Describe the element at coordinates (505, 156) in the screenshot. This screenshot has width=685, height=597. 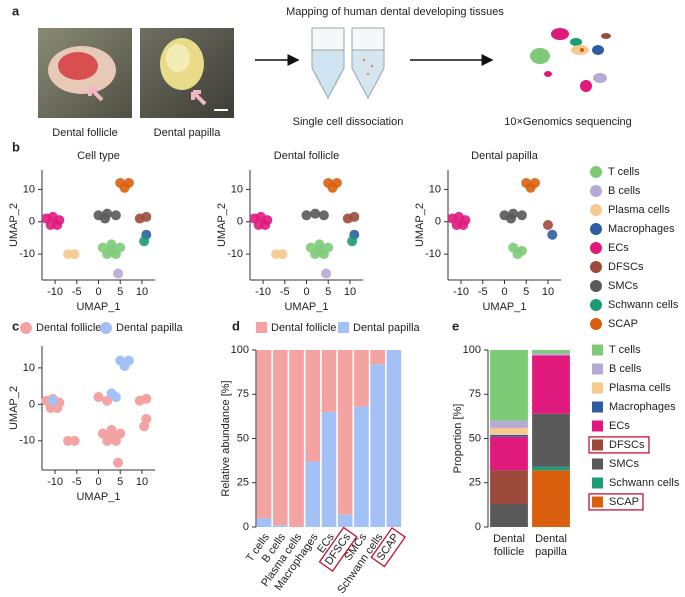
I see `panel-title: Dental papilla` at that location.